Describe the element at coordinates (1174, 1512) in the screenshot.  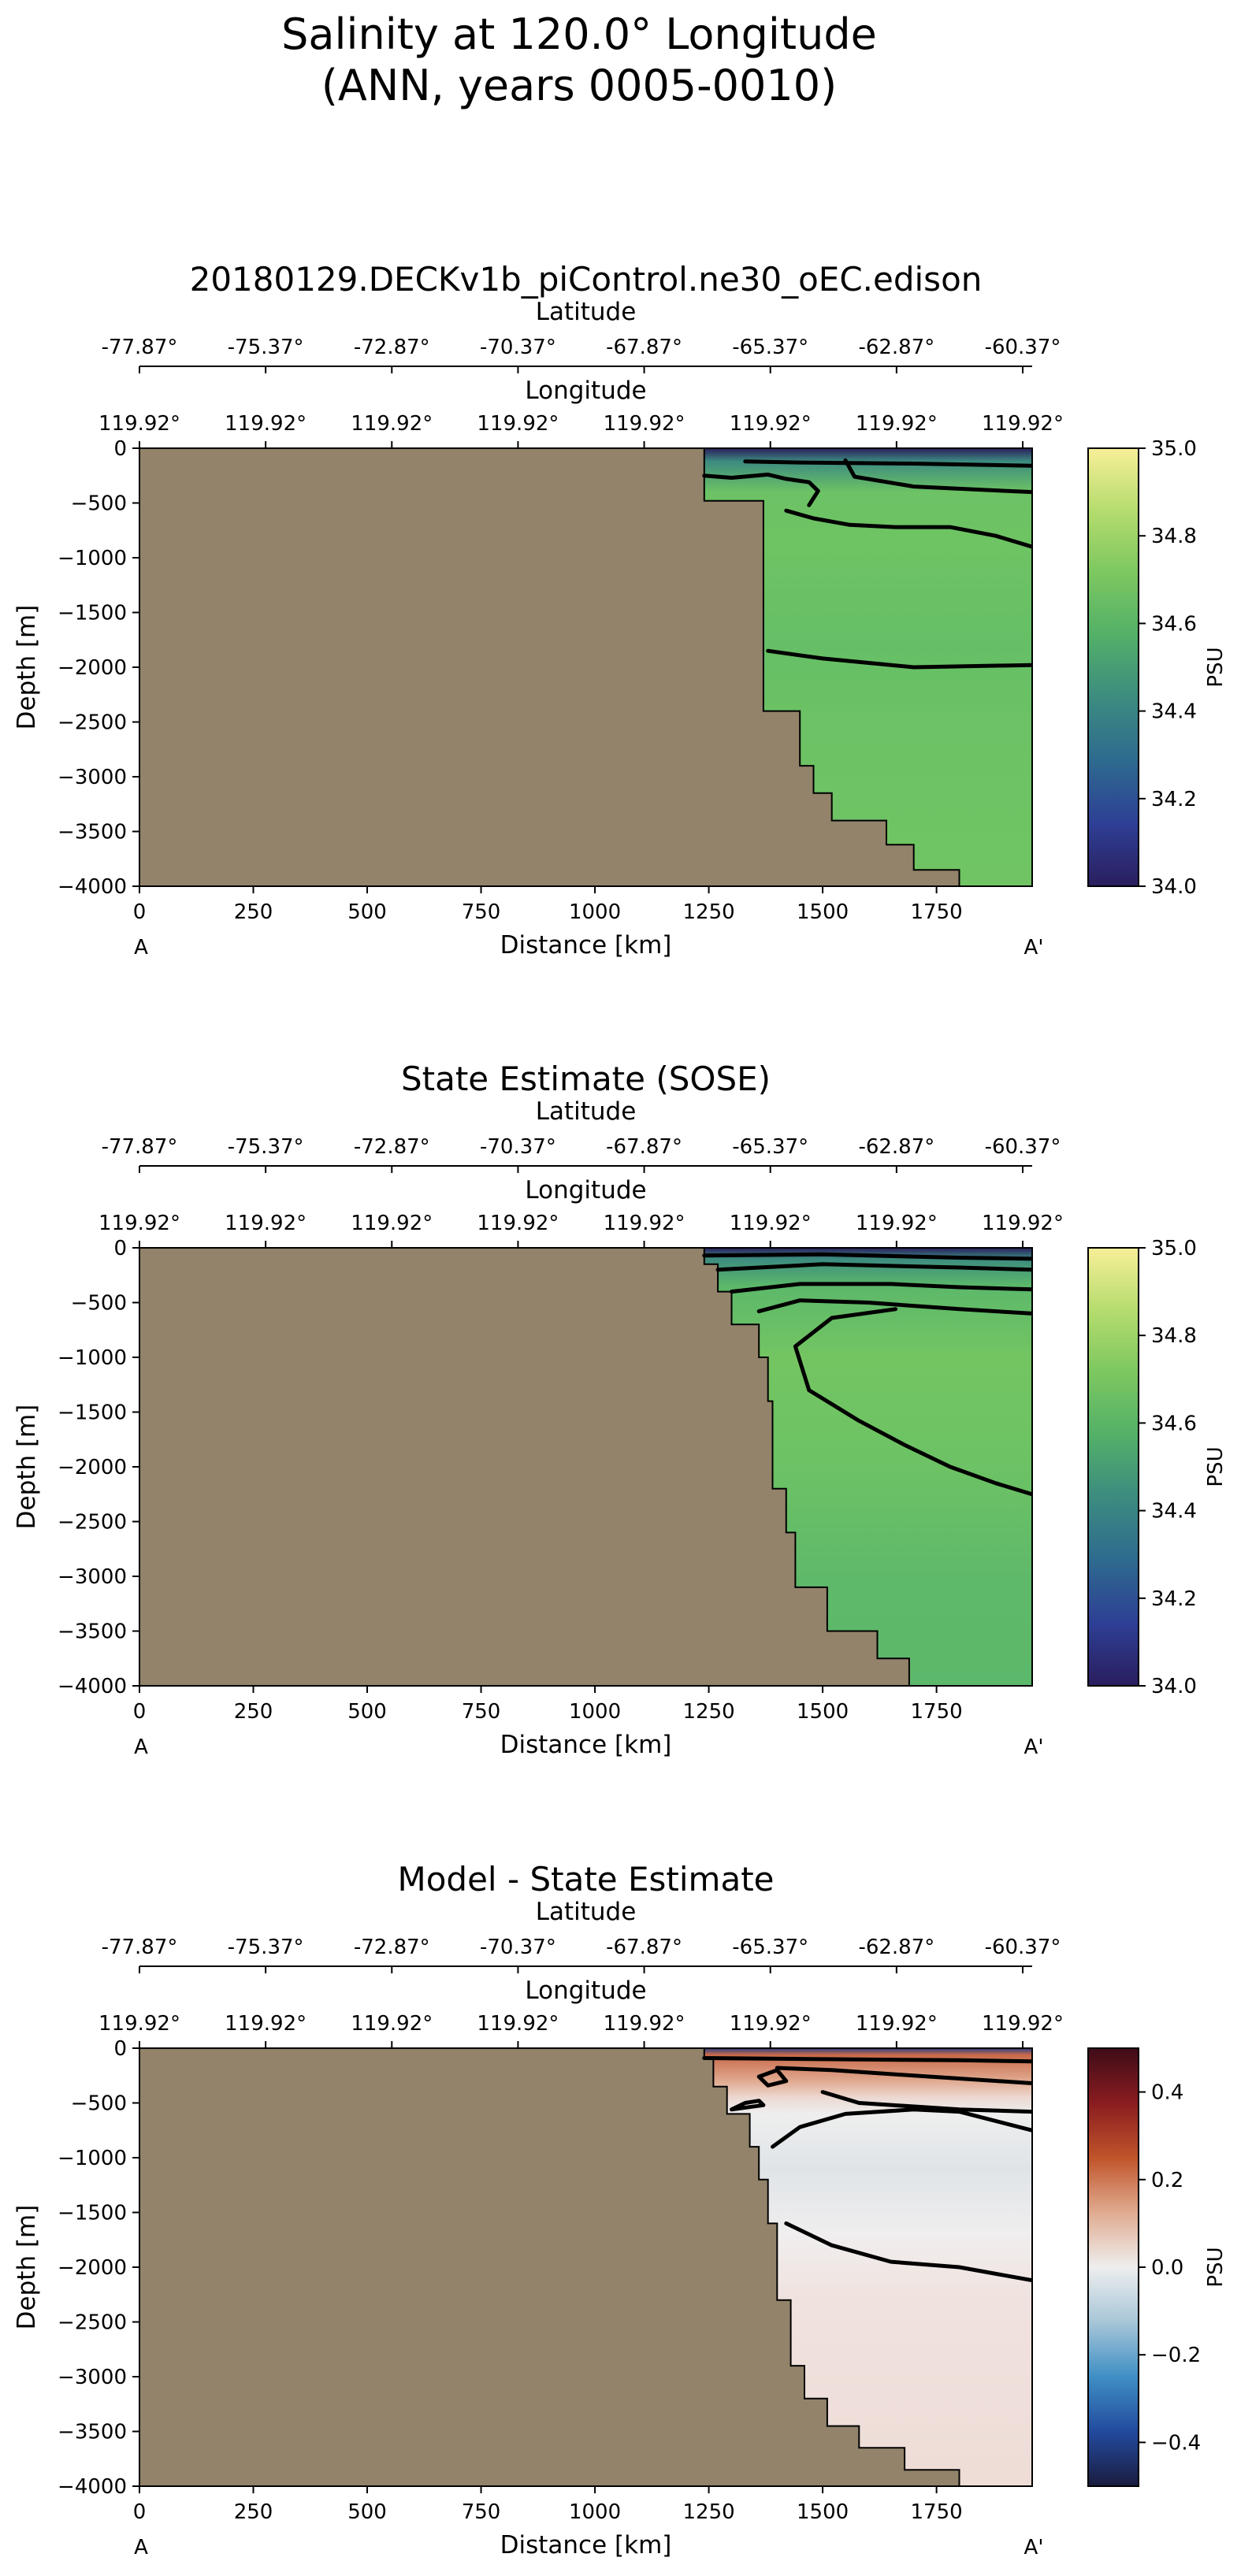
I see `colorbar-tick-label: 34.4` at that location.